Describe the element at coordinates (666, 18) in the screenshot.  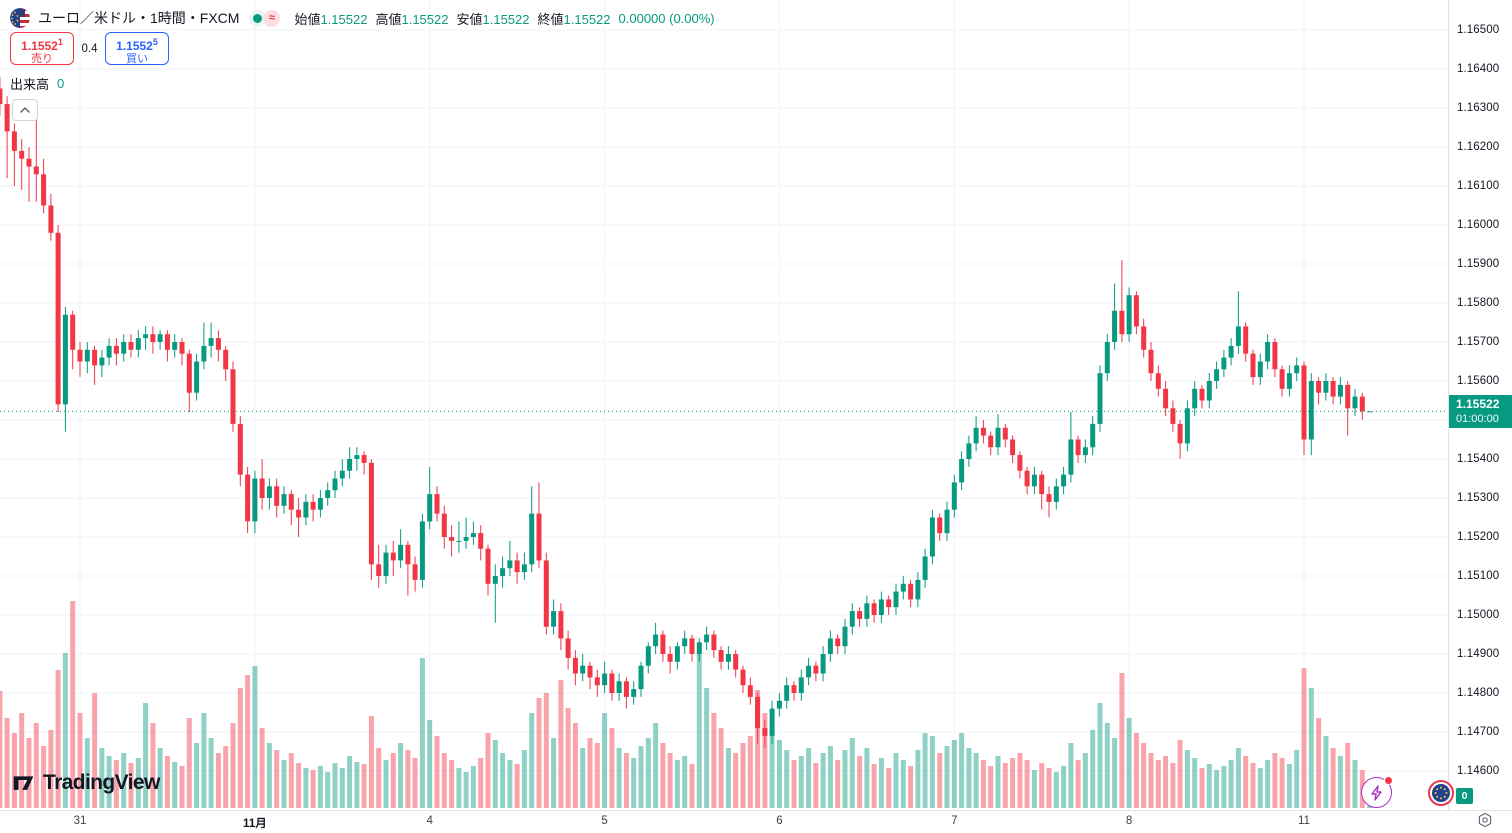
I see `price-change: 0.00000 (0.00%)` at that location.